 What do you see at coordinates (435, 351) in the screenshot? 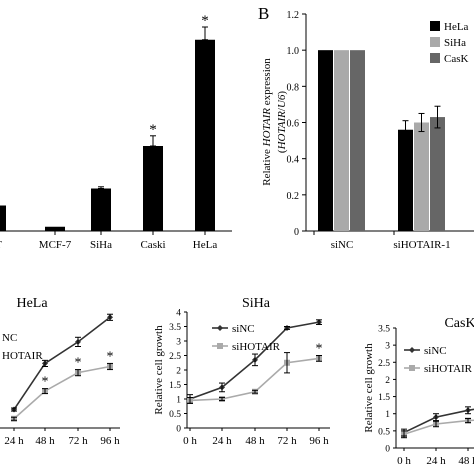
I see `panel-c-cask-legend-label-sinc: siNC` at bounding box center [435, 351].